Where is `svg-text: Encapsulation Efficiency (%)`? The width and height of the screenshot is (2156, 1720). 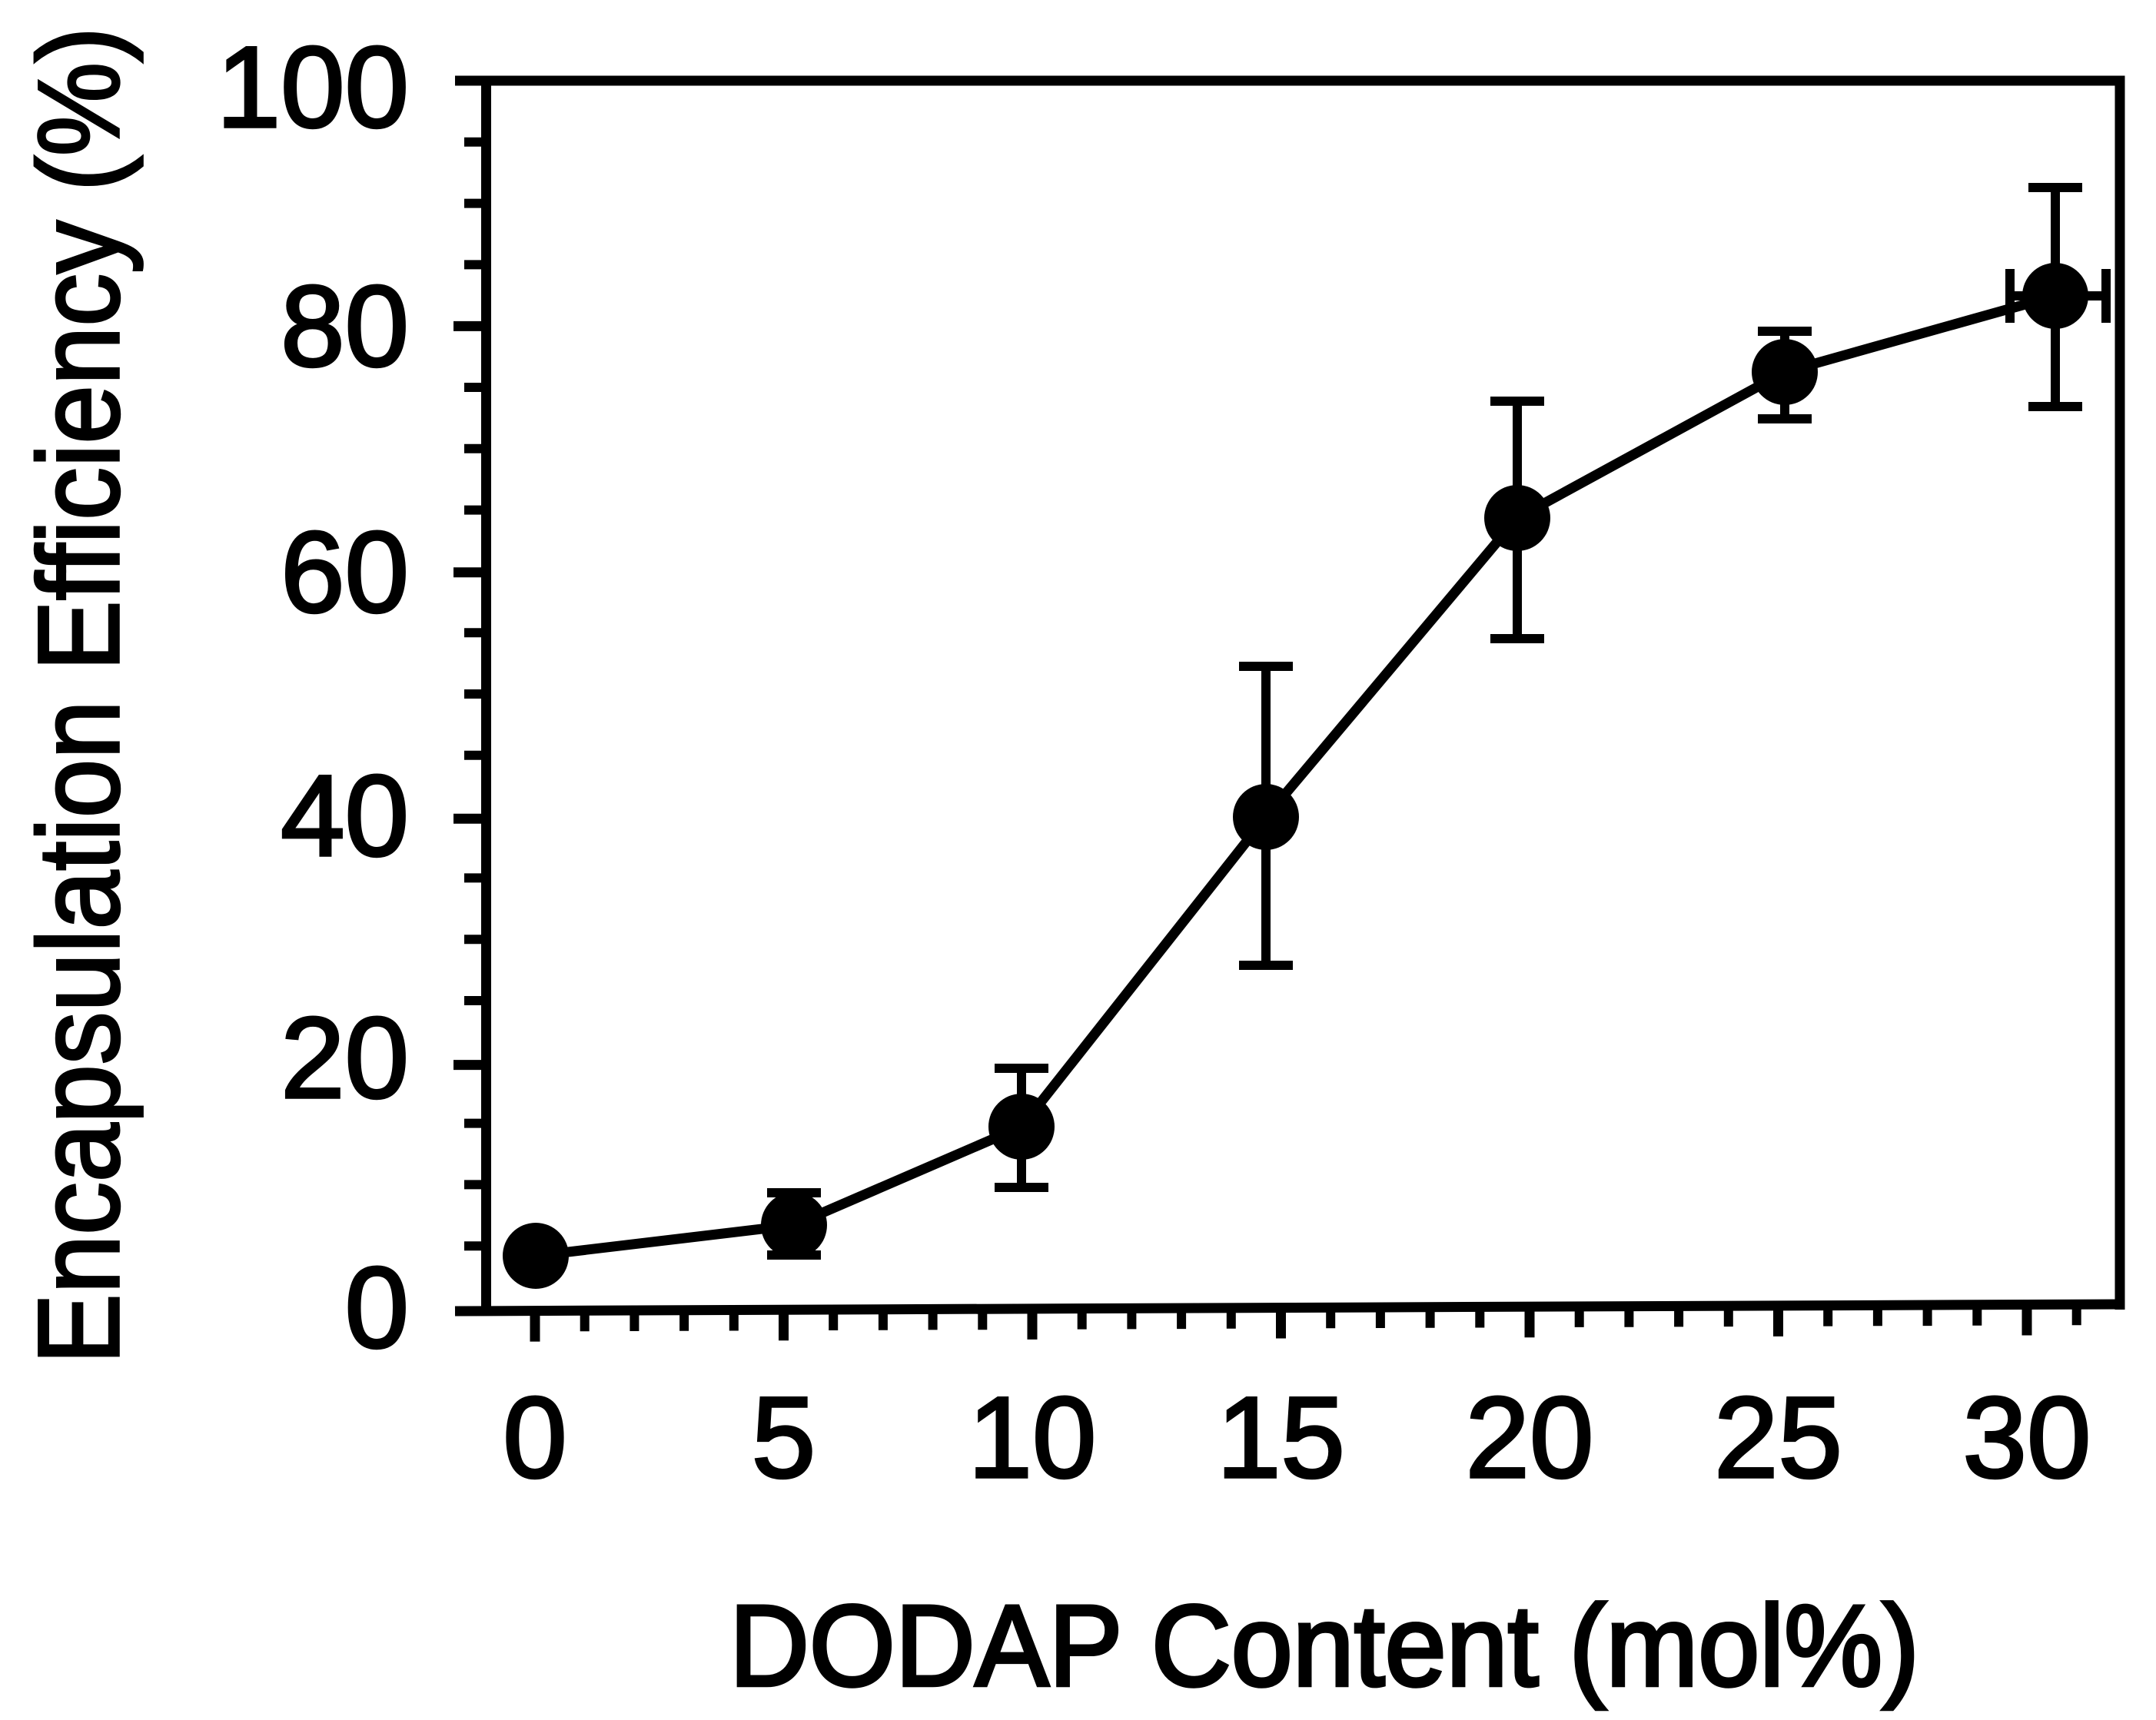
svg-text: Encapsulation Efficiency (%) is located at coordinates (79, 695).